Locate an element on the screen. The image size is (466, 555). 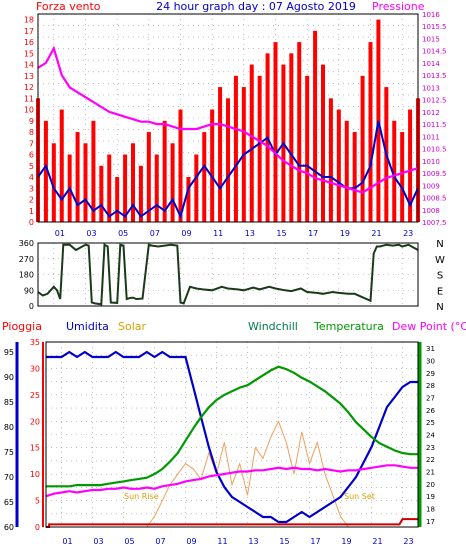
wind-tick-label: 17 is located at coordinates (29, 31).